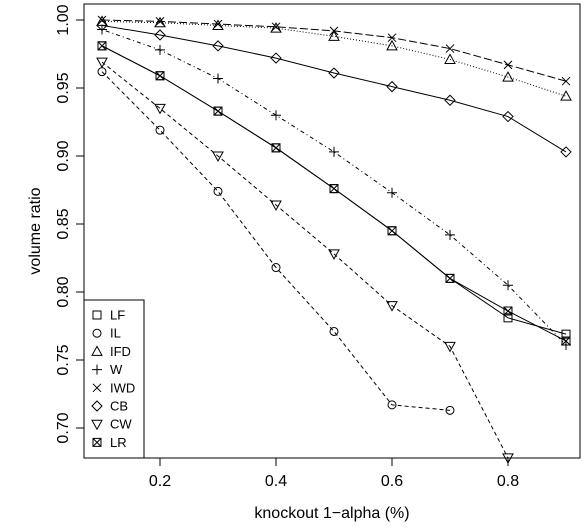  I want to click on legend-label-lf: LF, so click(117, 315).